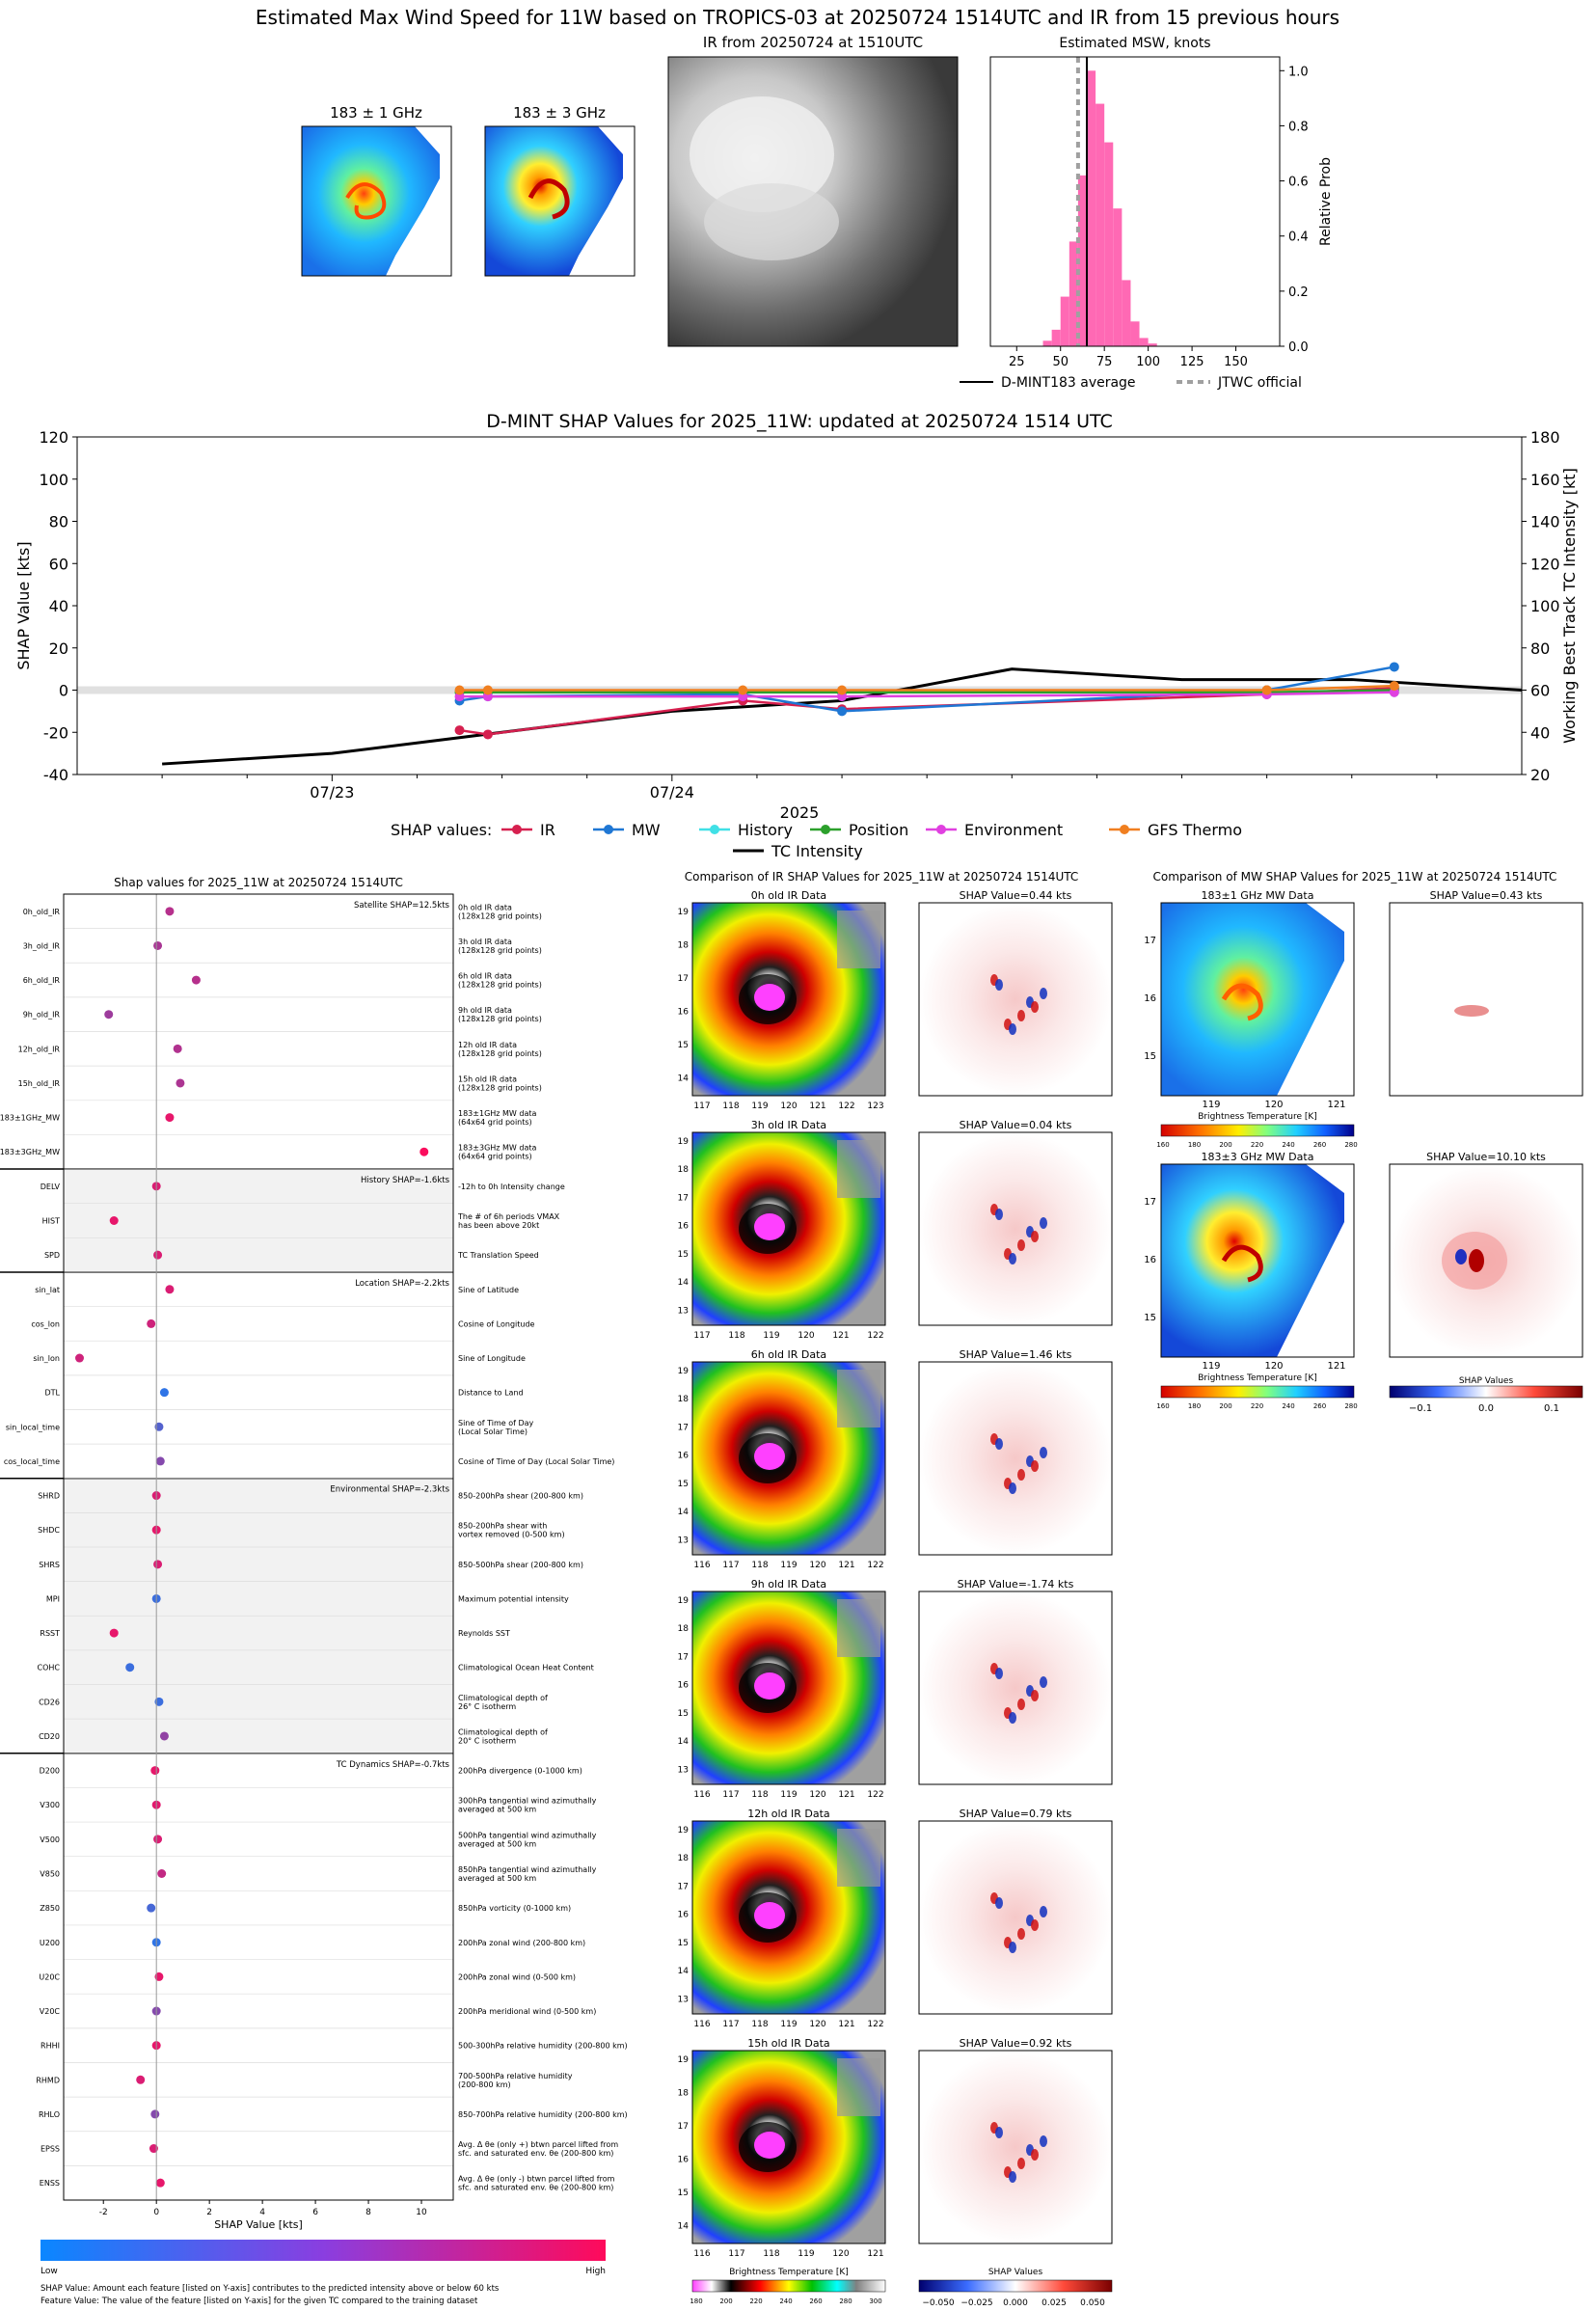 The height and width of the screenshot is (2311, 1596). What do you see at coordinates (1148, 362) in the screenshot?
I see `hist-xtick-label: 100` at bounding box center [1148, 362].